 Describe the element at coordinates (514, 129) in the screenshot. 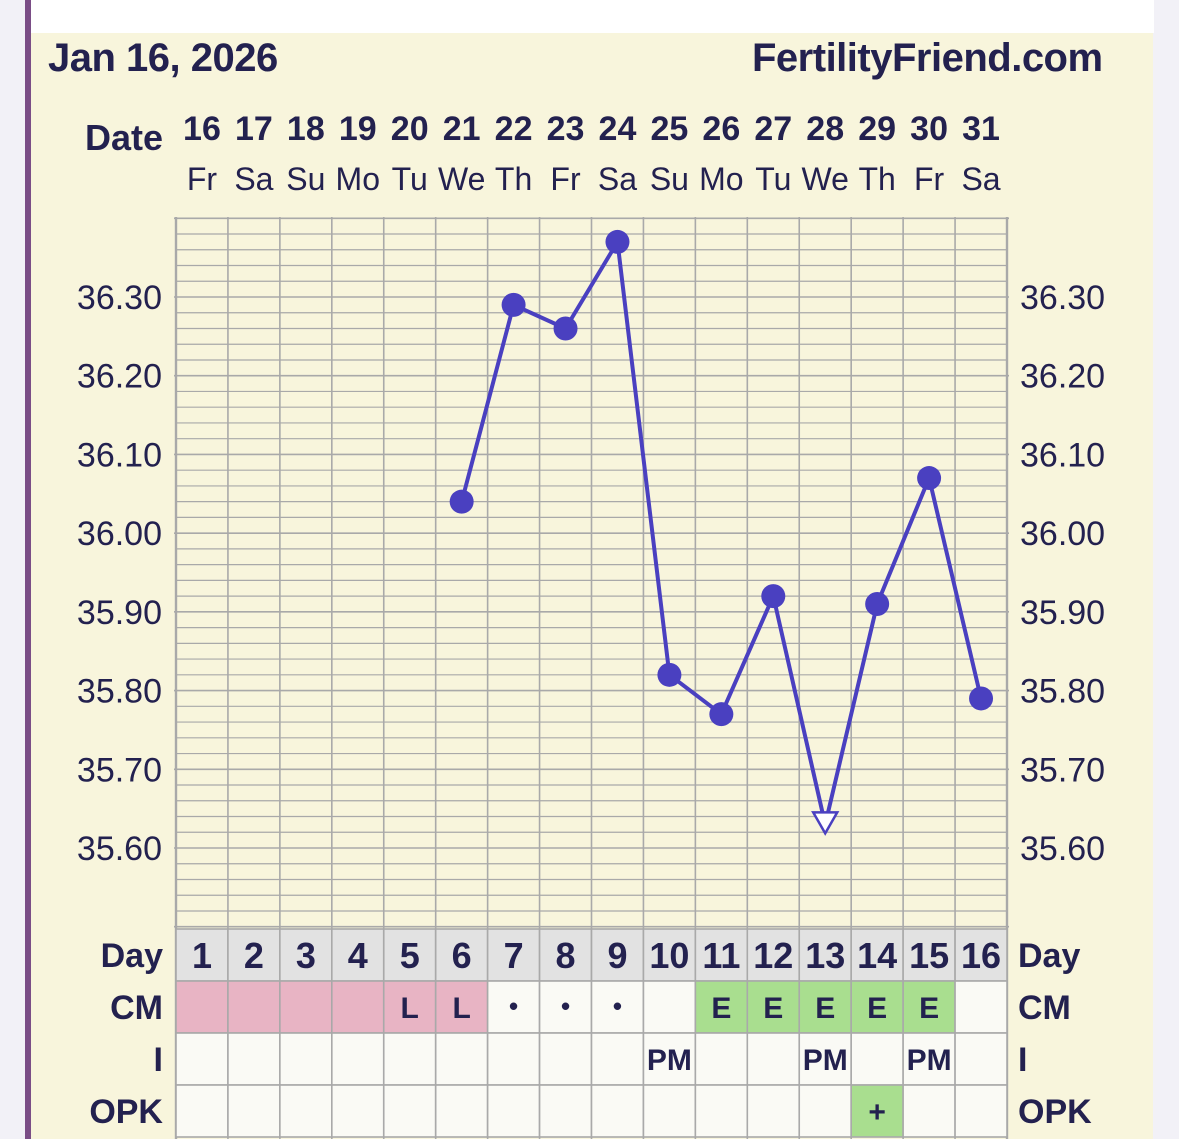

I see `date-label: 22` at that location.